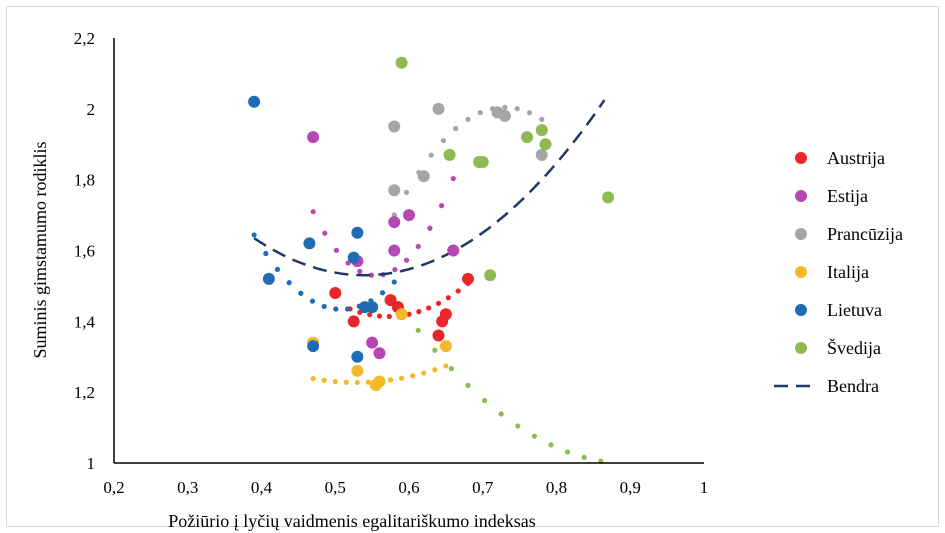 Image resolution: width=945 pixels, height=533 pixels. What do you see at coordinates (262, 487) in the screenshot?
I see `x-tick-label: 0,4` at bounding box center [262, 487].